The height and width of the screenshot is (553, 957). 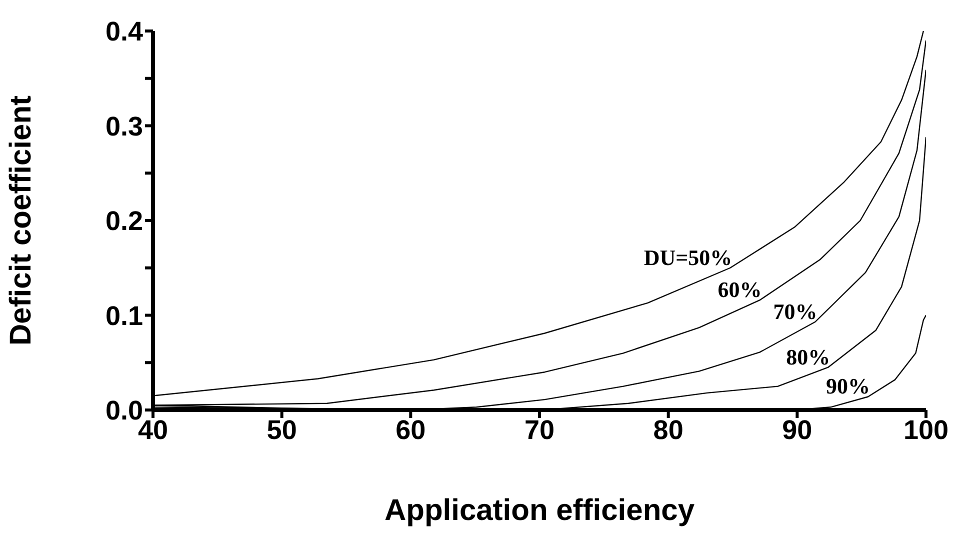 What do you see at coordinates (124, 411) in the screenshot?
I see `y-tick-label: 0.0` at bounding box center [124, 411].